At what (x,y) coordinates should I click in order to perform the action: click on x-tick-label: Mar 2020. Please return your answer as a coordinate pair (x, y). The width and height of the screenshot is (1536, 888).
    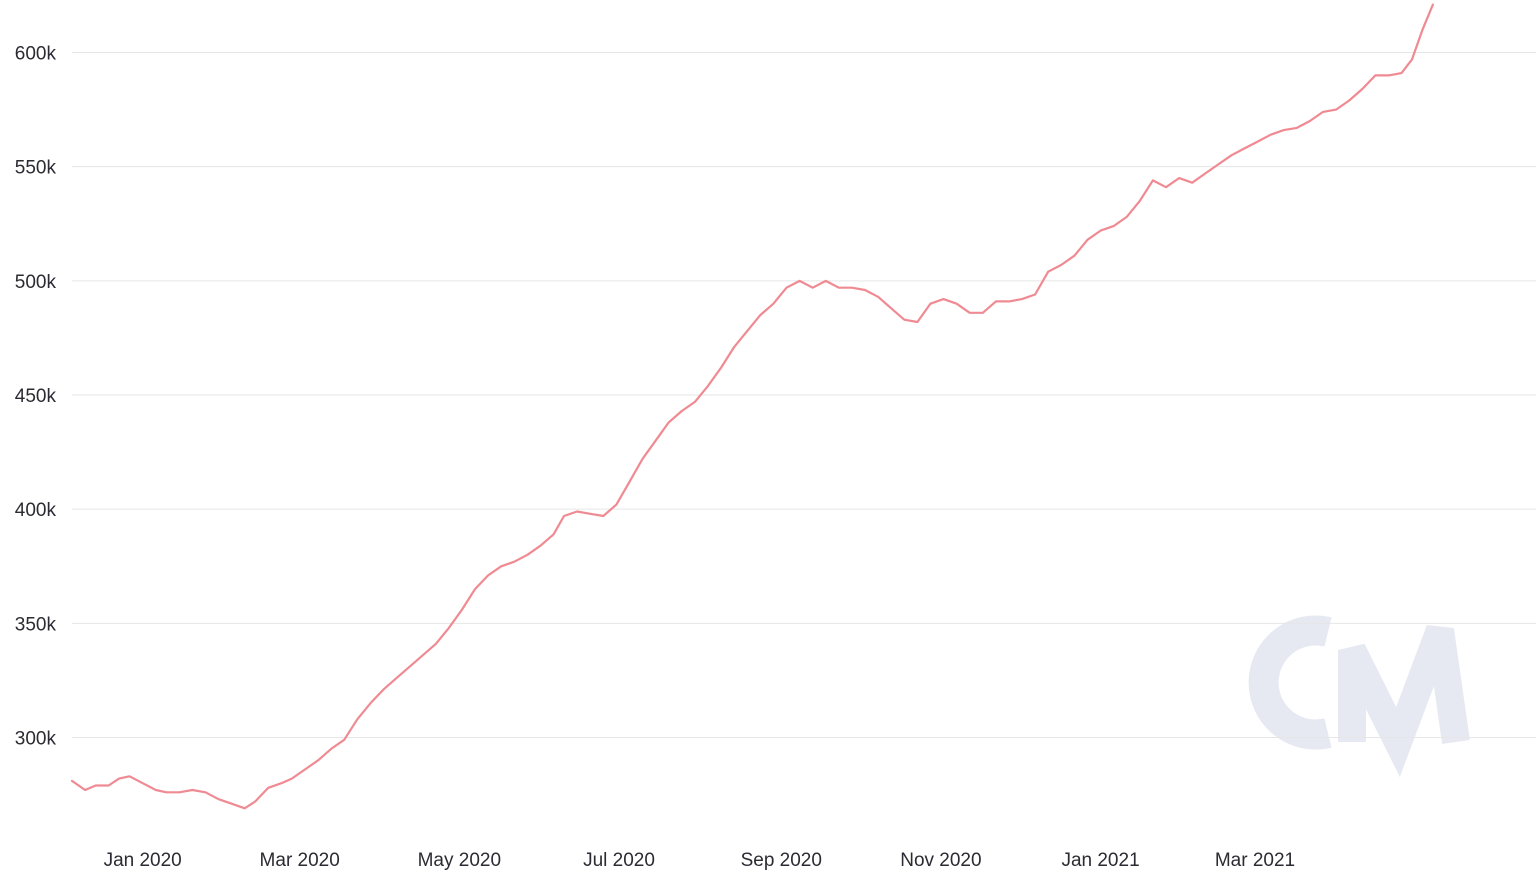
    Looking at the image, I should click on (300, 860).